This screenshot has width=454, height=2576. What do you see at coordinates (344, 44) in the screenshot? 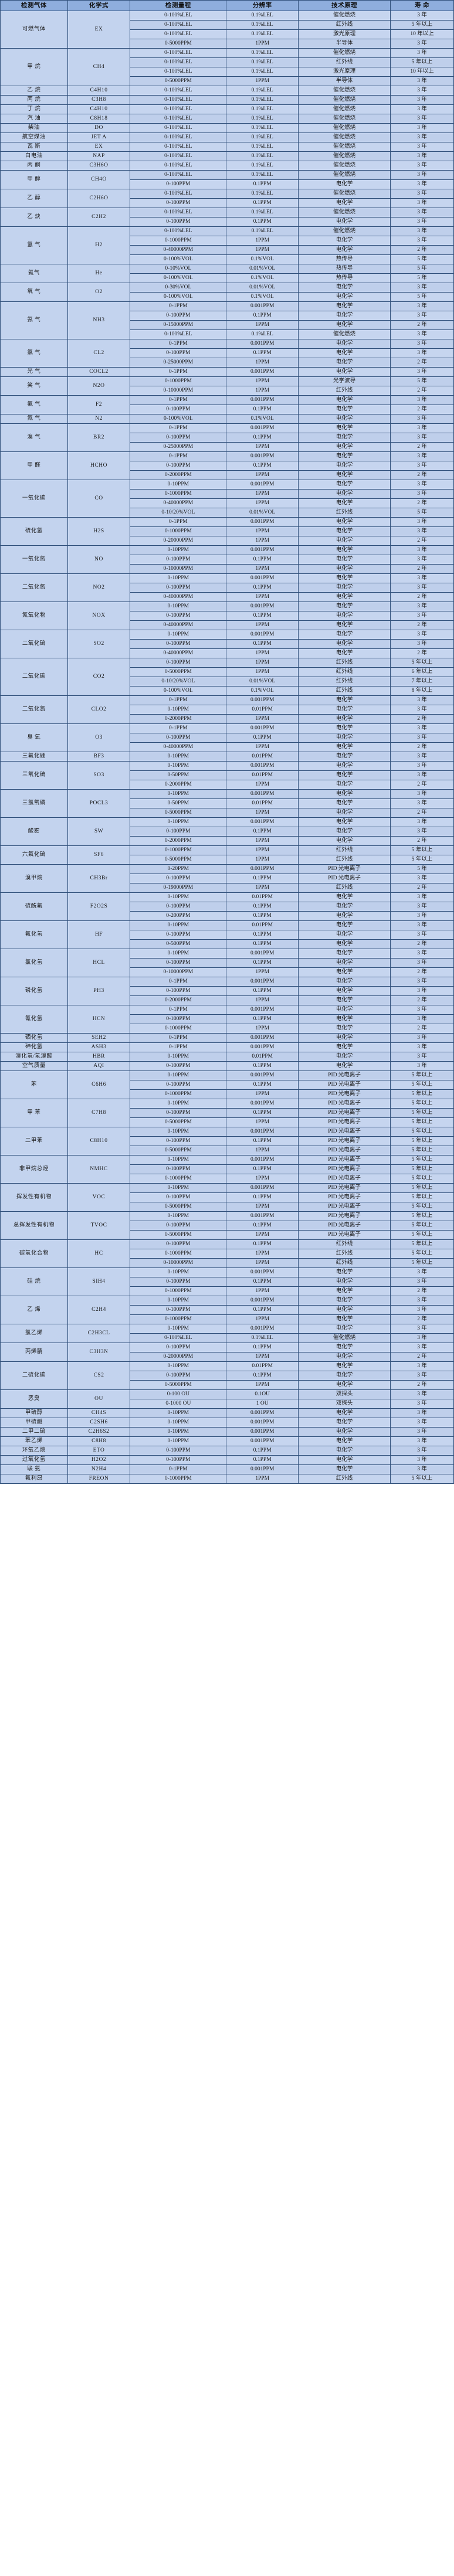
I see `technology-cell: 半导体` at bounding box center [344, 44].